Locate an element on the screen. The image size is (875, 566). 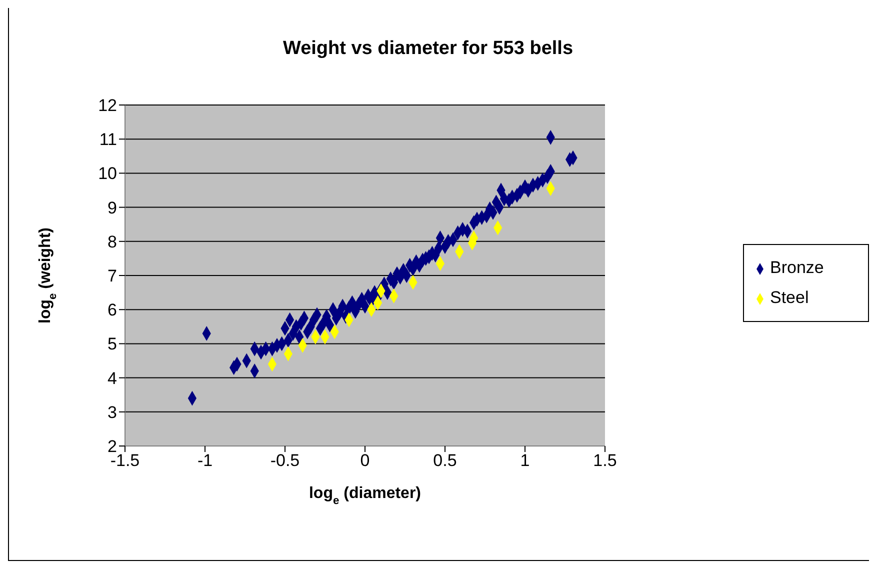
y-tick-label: 8 is located at coordinates (112, 242).